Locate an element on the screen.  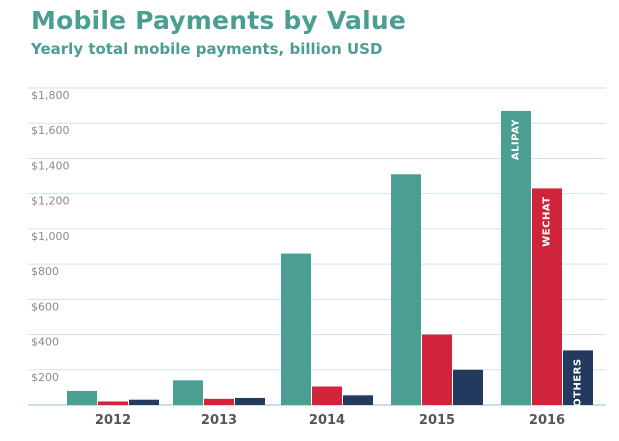
y-tick-label: $1,600 is located at coordinates (50, 130).